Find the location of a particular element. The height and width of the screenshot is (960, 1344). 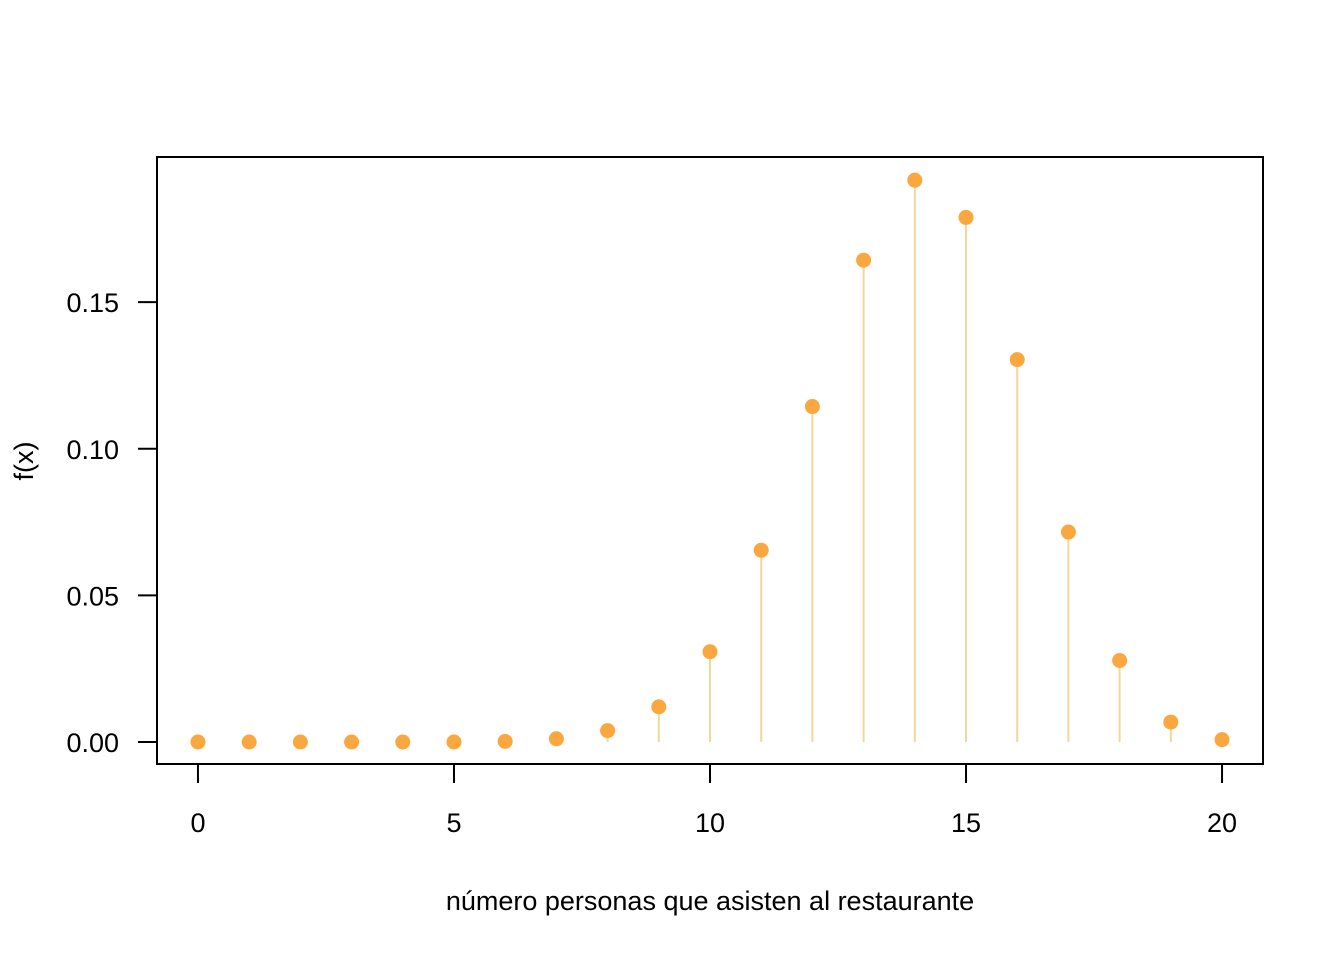

y-axis-label: f(x) is located at coordinates (24, 461).